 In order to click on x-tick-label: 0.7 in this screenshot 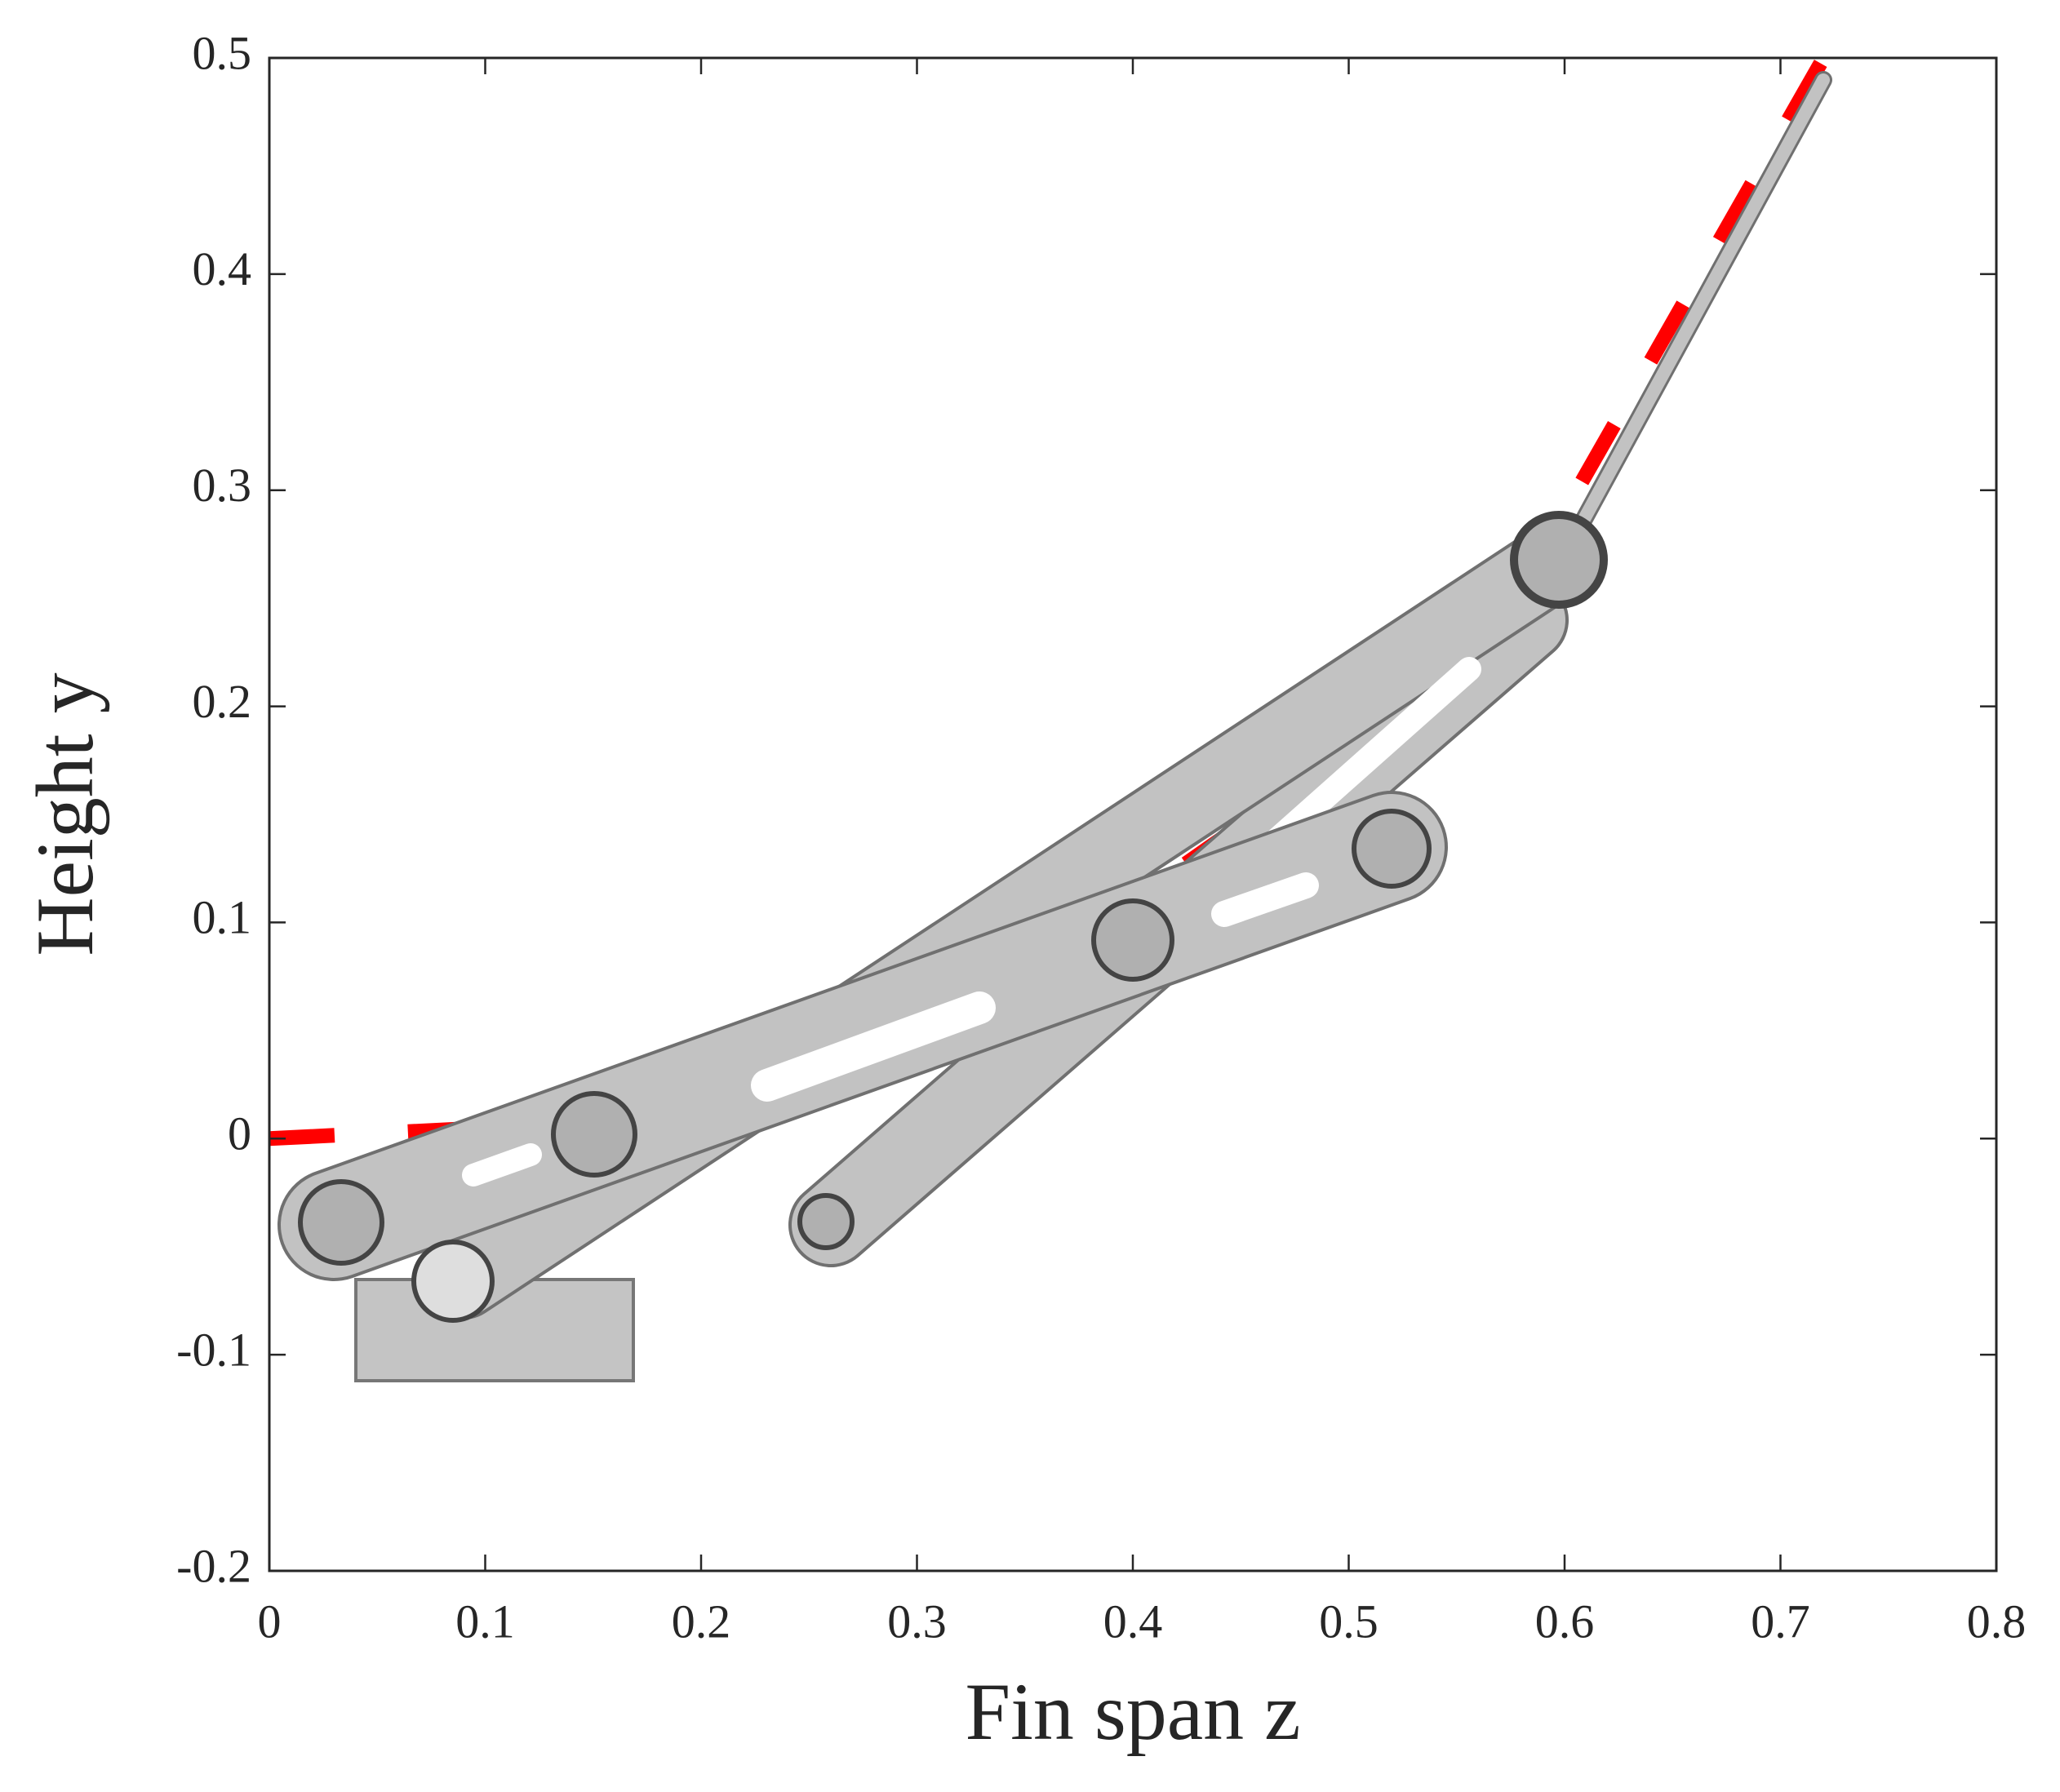, I will do `click(1780, 1622)`.